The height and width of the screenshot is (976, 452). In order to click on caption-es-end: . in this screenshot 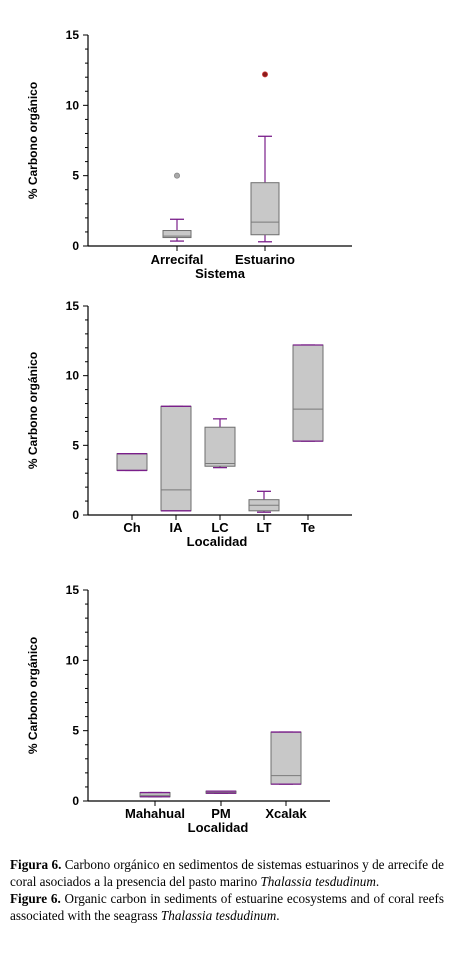, I will do `click(377, 881)`.